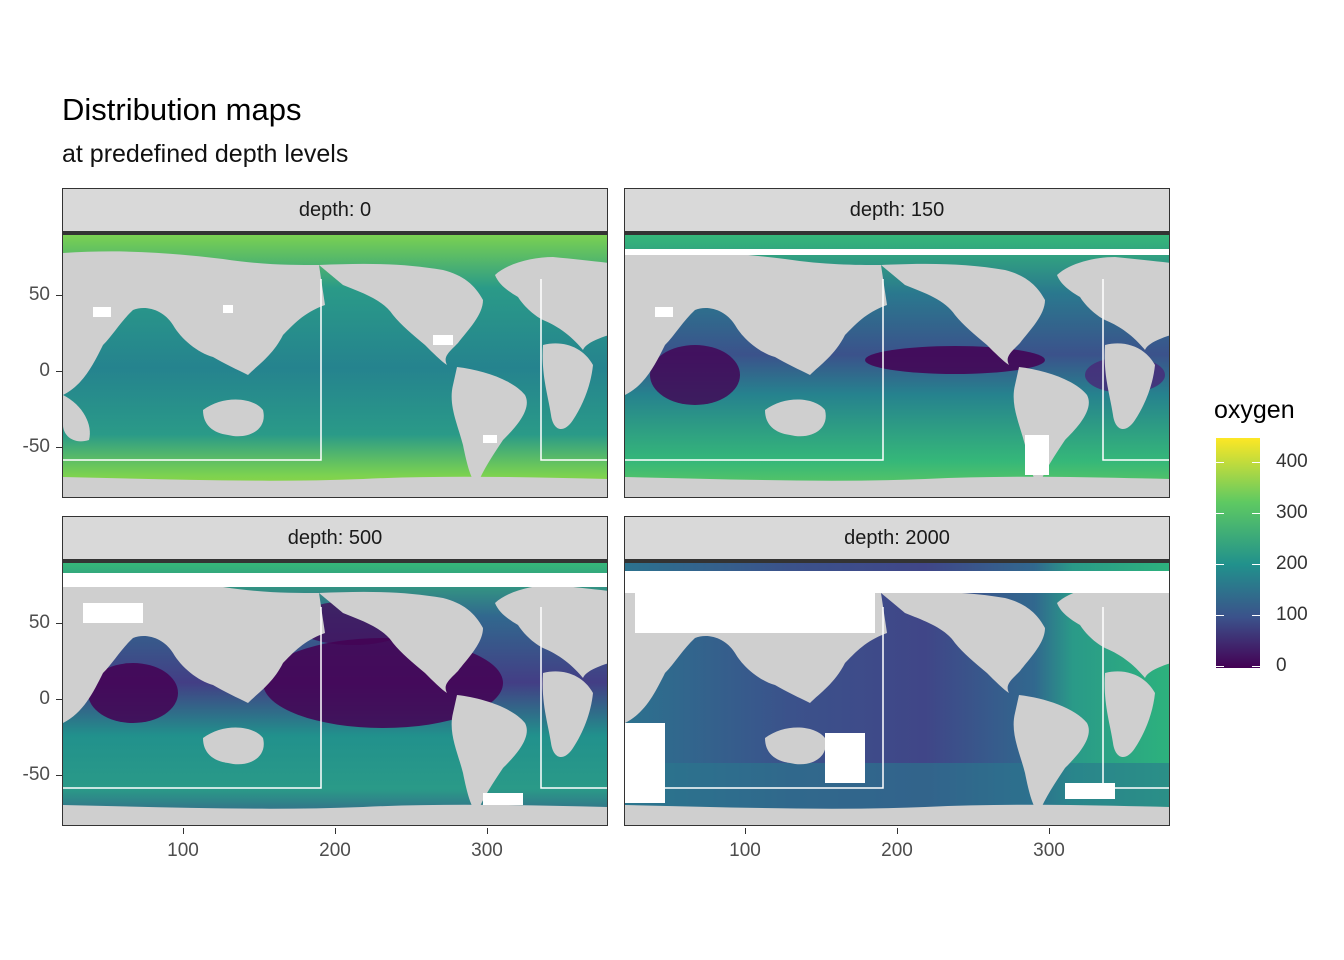 This screenshot has height=960, width=1344. Describe the element at coordinates (1238, 553) in the screenshot. I see `legend-colorbar` at that location.